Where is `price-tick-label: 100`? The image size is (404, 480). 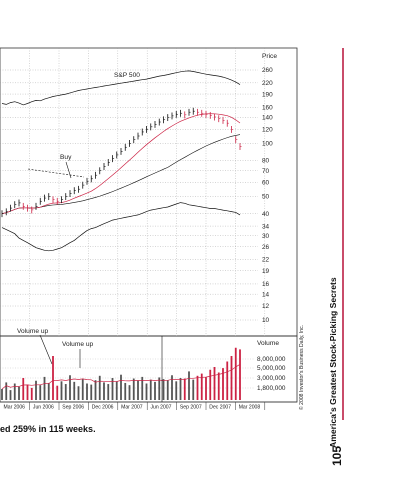
price-tick-label: 100 is located at coordinates (267, 144).